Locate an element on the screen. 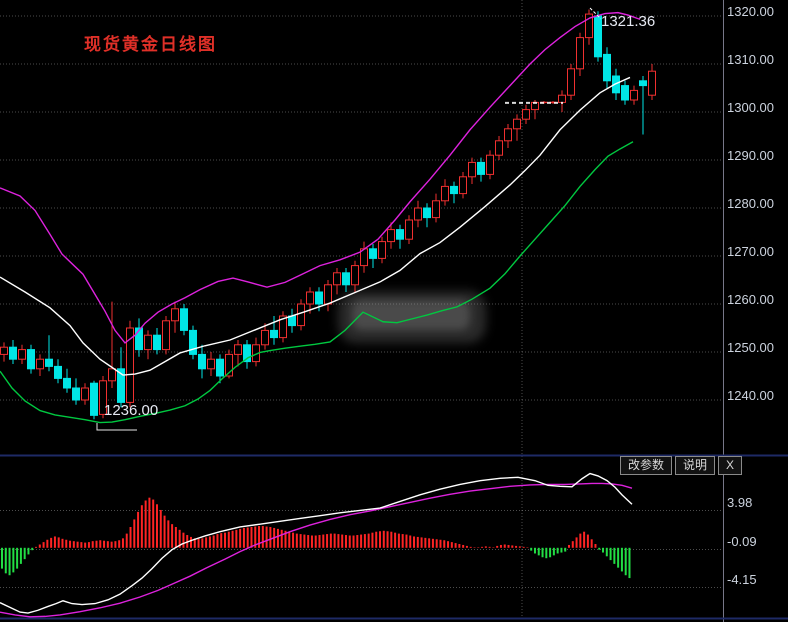 This screenshot has width=788, height=622. price-tick-label: 1300.00 is located at coordinates (750, 107).